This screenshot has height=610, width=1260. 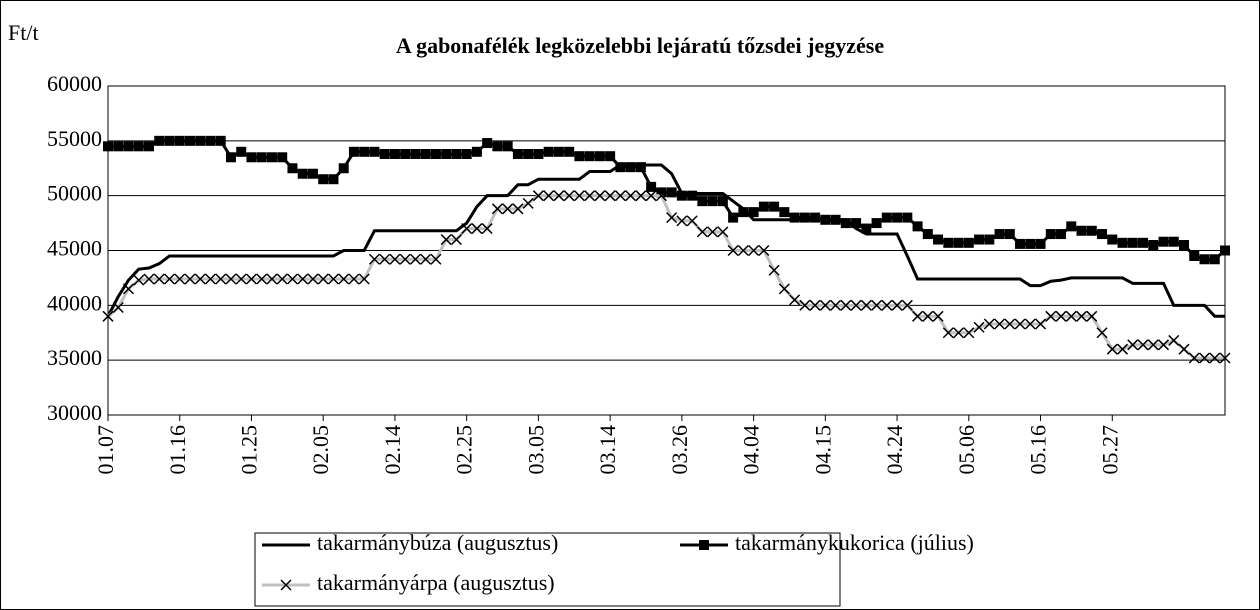 What do you see at coordinates (392, 450) in the screenshot?
I see `x-tick-label: 02.14` at bounding box center [392, 450].